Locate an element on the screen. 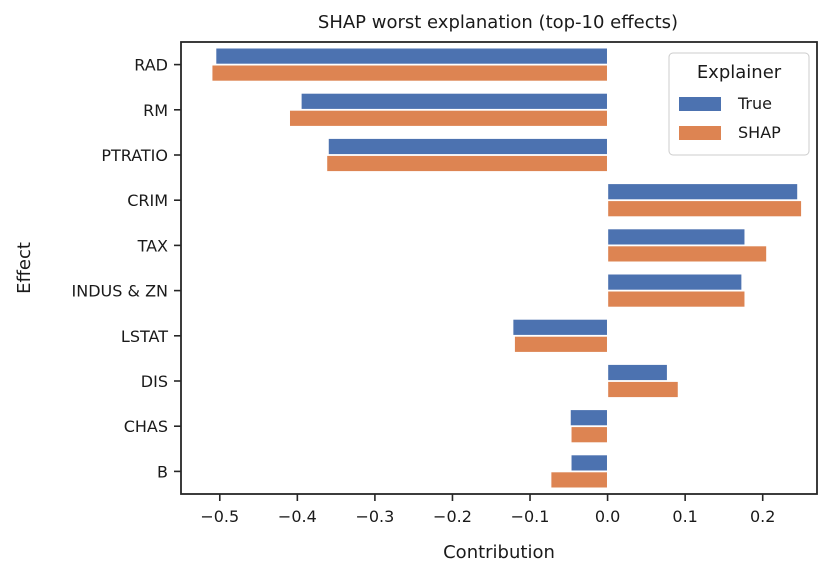  y-axis-title: Effect is located at coordinates (24, 268).